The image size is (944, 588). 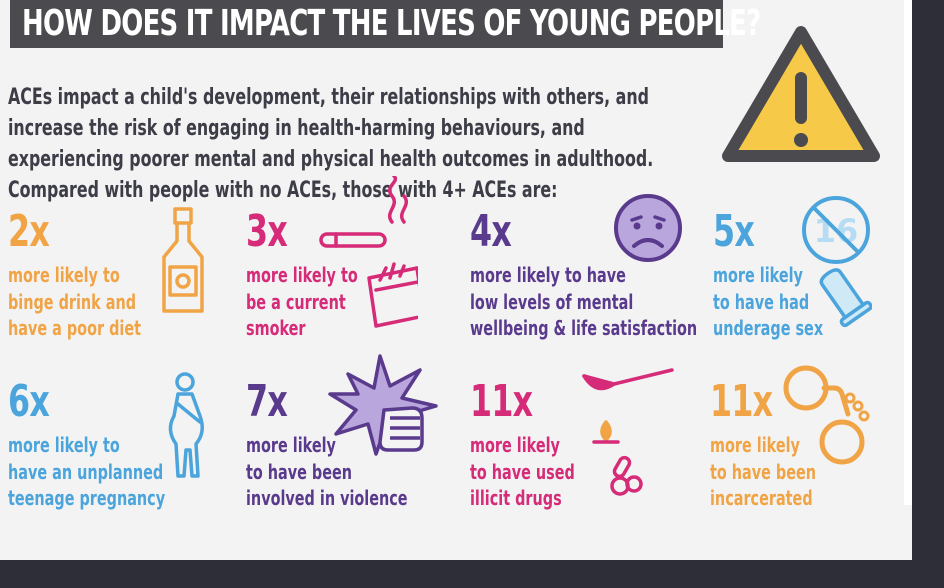 What do you see at coordinates (734, 231) in the screenshot?
I see `stat-multiplier: 5x` at bounding box center [734, 231].